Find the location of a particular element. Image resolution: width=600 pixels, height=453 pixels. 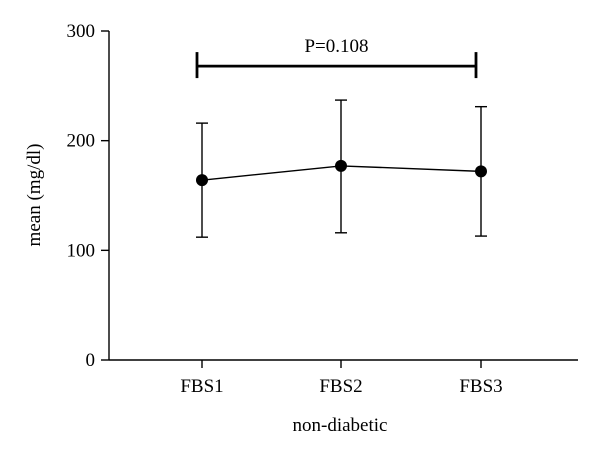

y-axis-label: mean (mg/dl) is located at coordinates (34, 195).